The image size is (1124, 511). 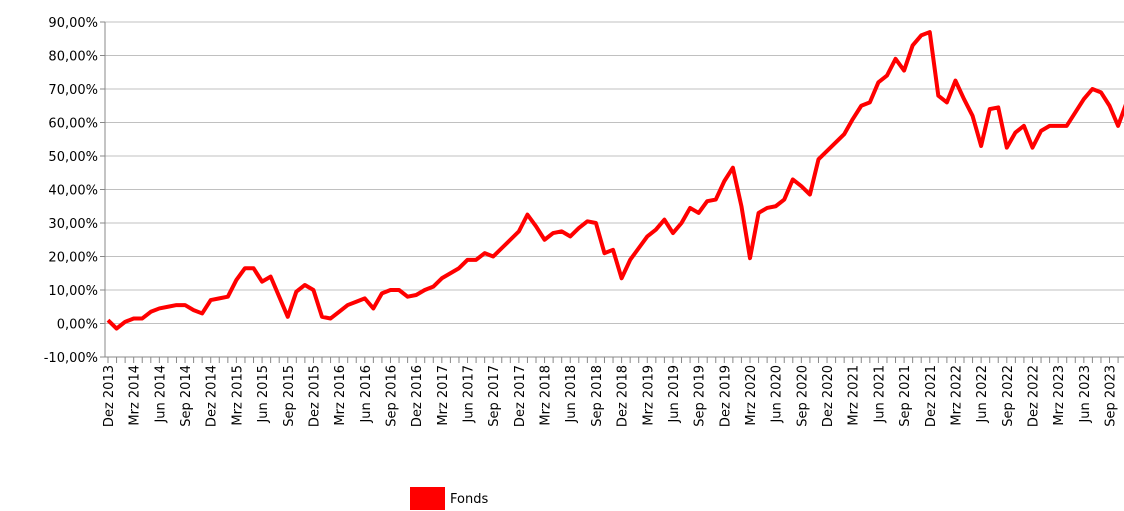 I want to click on x-tick-label: Dez 2020, so click(x=828, y=396).